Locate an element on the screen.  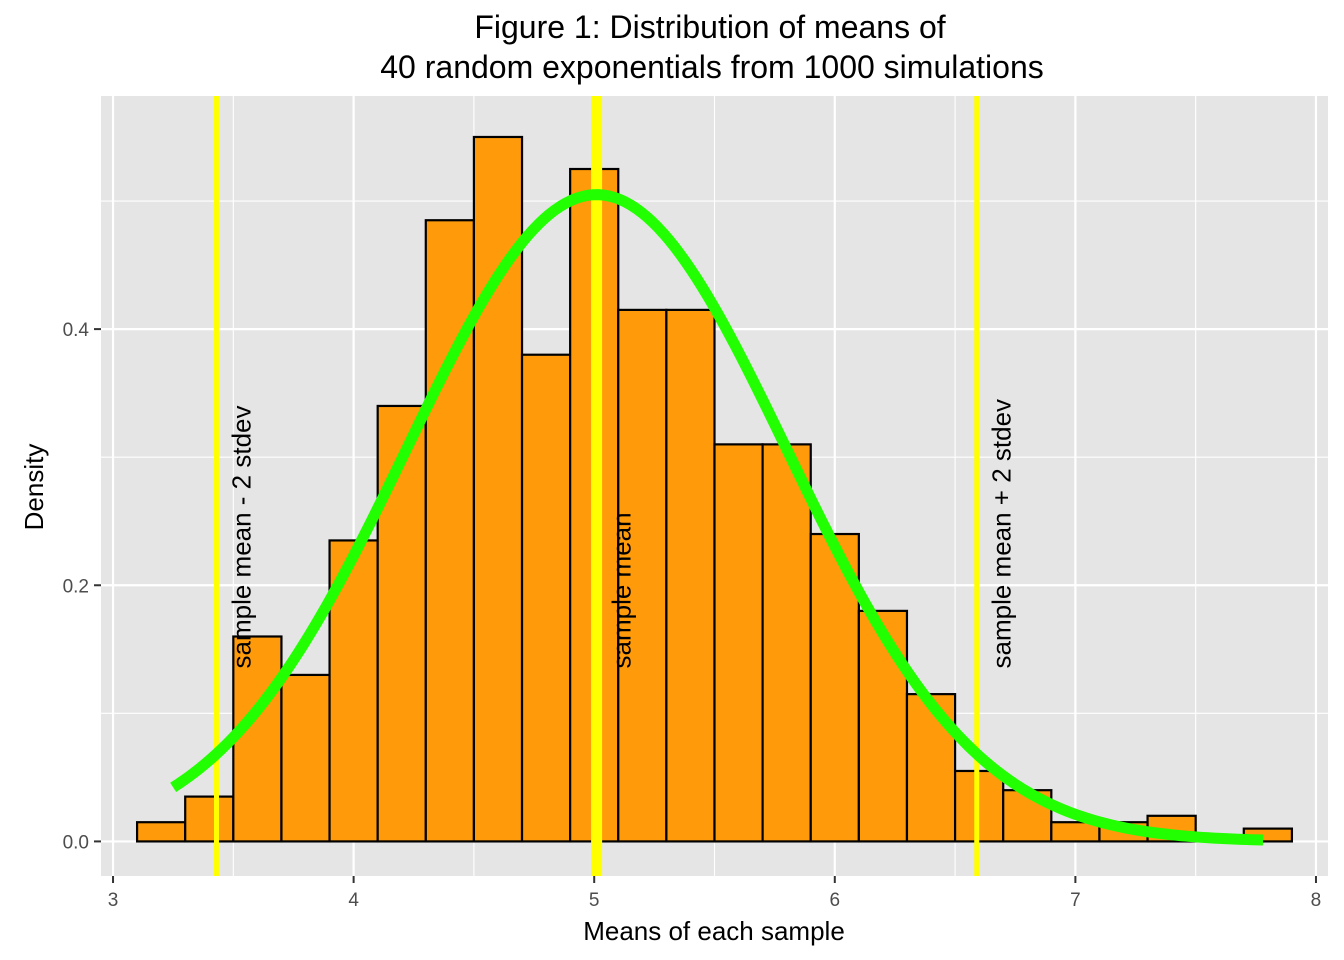
x-tick-label: 4 is located at coordinates (353, 900).